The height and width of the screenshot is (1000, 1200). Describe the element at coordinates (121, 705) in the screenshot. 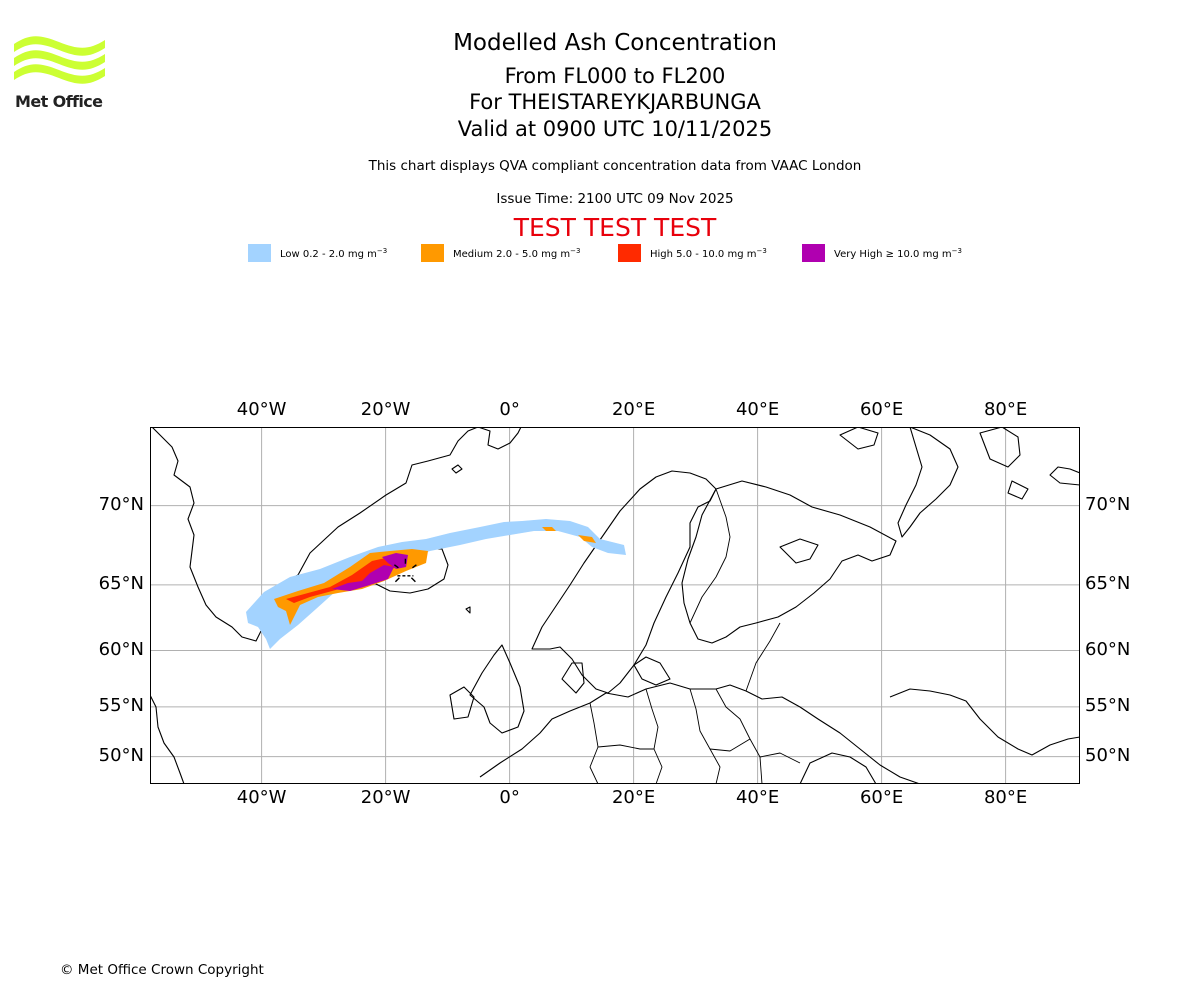

I see `lat-tick-label-left: 55°N` at that location.